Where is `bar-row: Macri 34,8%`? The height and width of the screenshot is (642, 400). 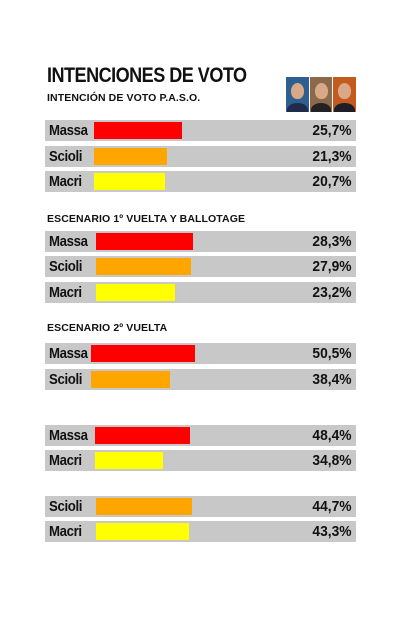
bar-row: Macri 34,8% is located at coordinates (200, 460).